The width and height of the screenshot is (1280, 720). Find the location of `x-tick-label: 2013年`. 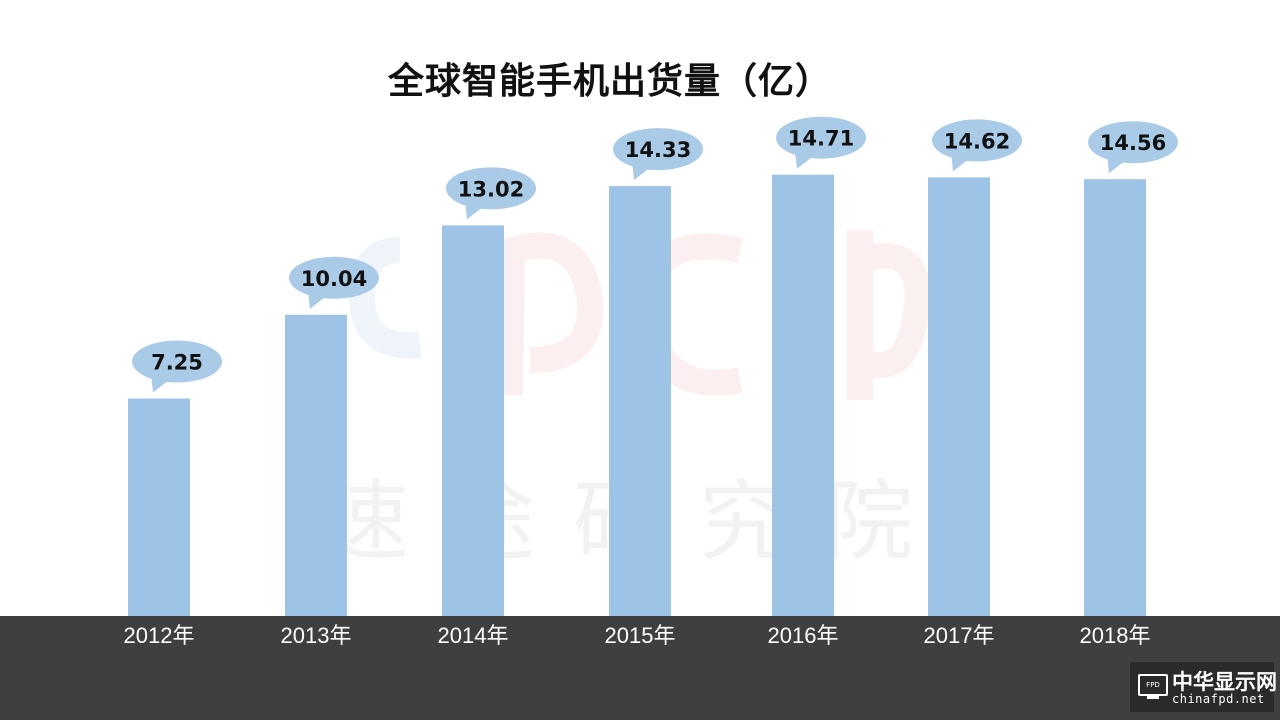

x-tick-label: 2013年 is located at coordinates (316, 635).